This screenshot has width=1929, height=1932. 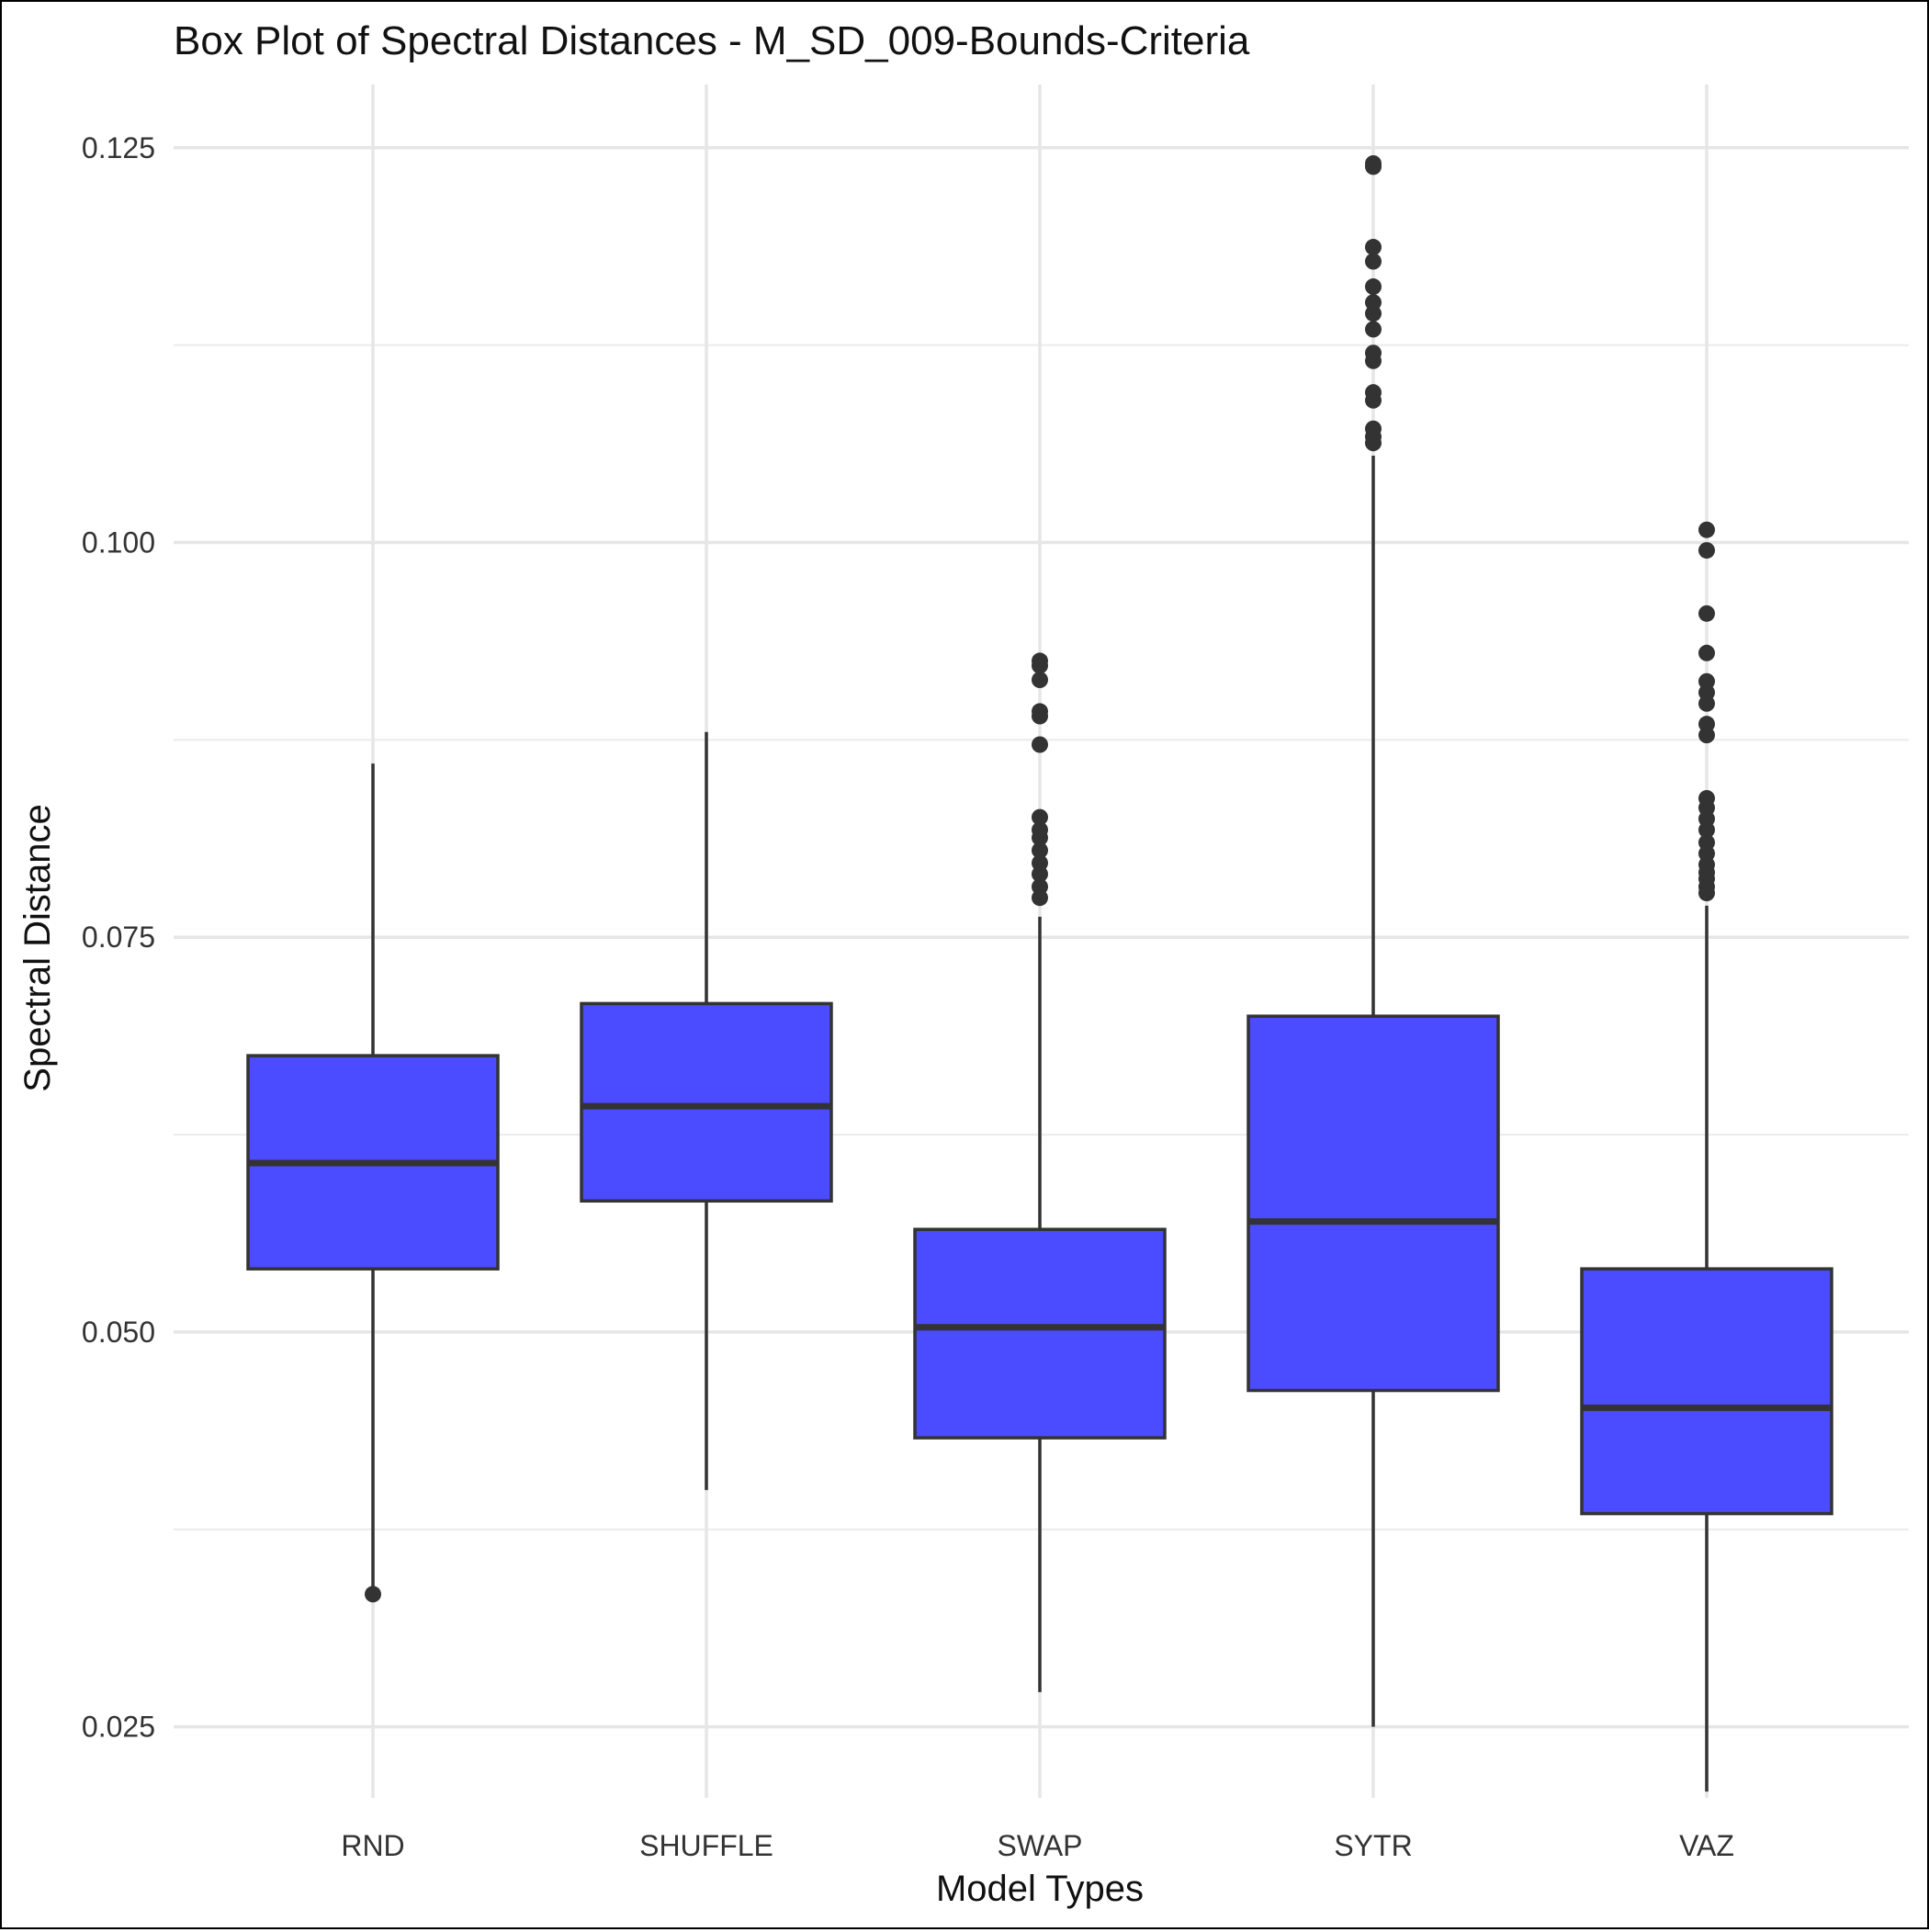 I want to click on y-tick-label: 0.050, so click(x=118, y=1332).